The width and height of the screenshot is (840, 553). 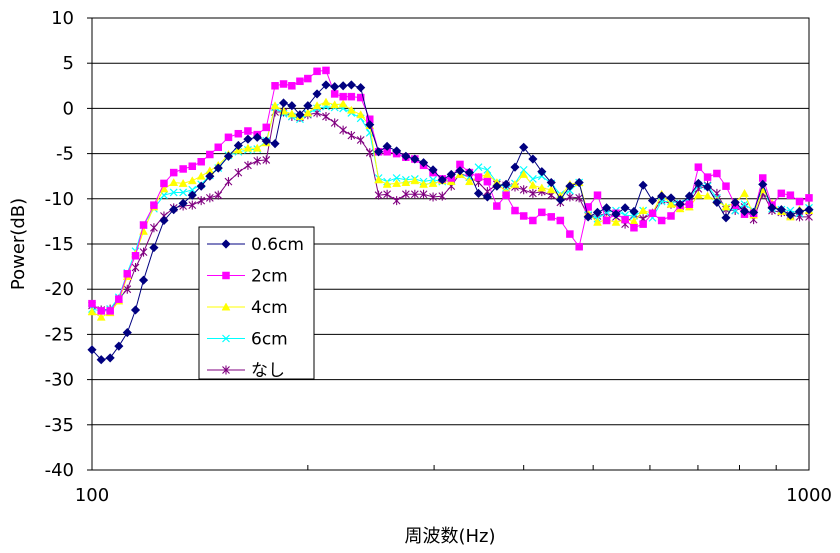 I want to click on x-axis-tick-labels: 100 1000, so click(x=453, y=495).